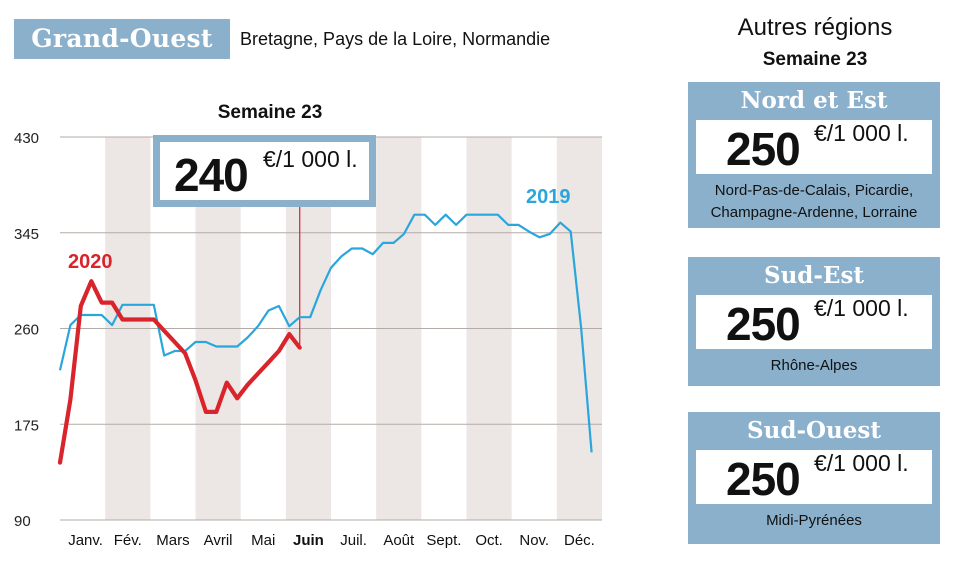 The height and width of the screenshot is (562, 963). Describe the element at coordinates (443, 540) in the screenshot. I see `x-tick-label: Sept.` at that location.